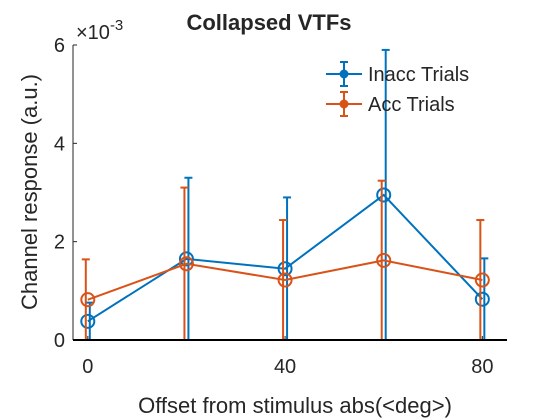  What do you see at coordinates (93, 33) in the screenshot?
I see `y-exponent-base: ×10` at bounding box center [93, 33].